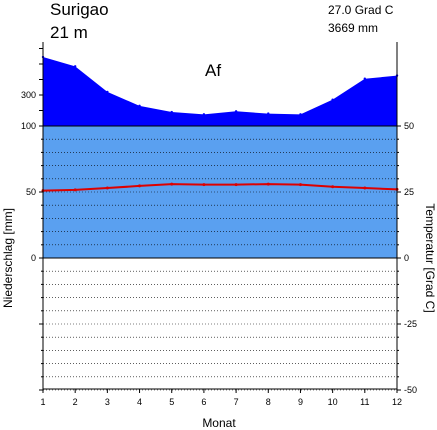 The width and height of the screenshot is (437, 430). I want to click on tick-label-right: 0, so click(406, 258).